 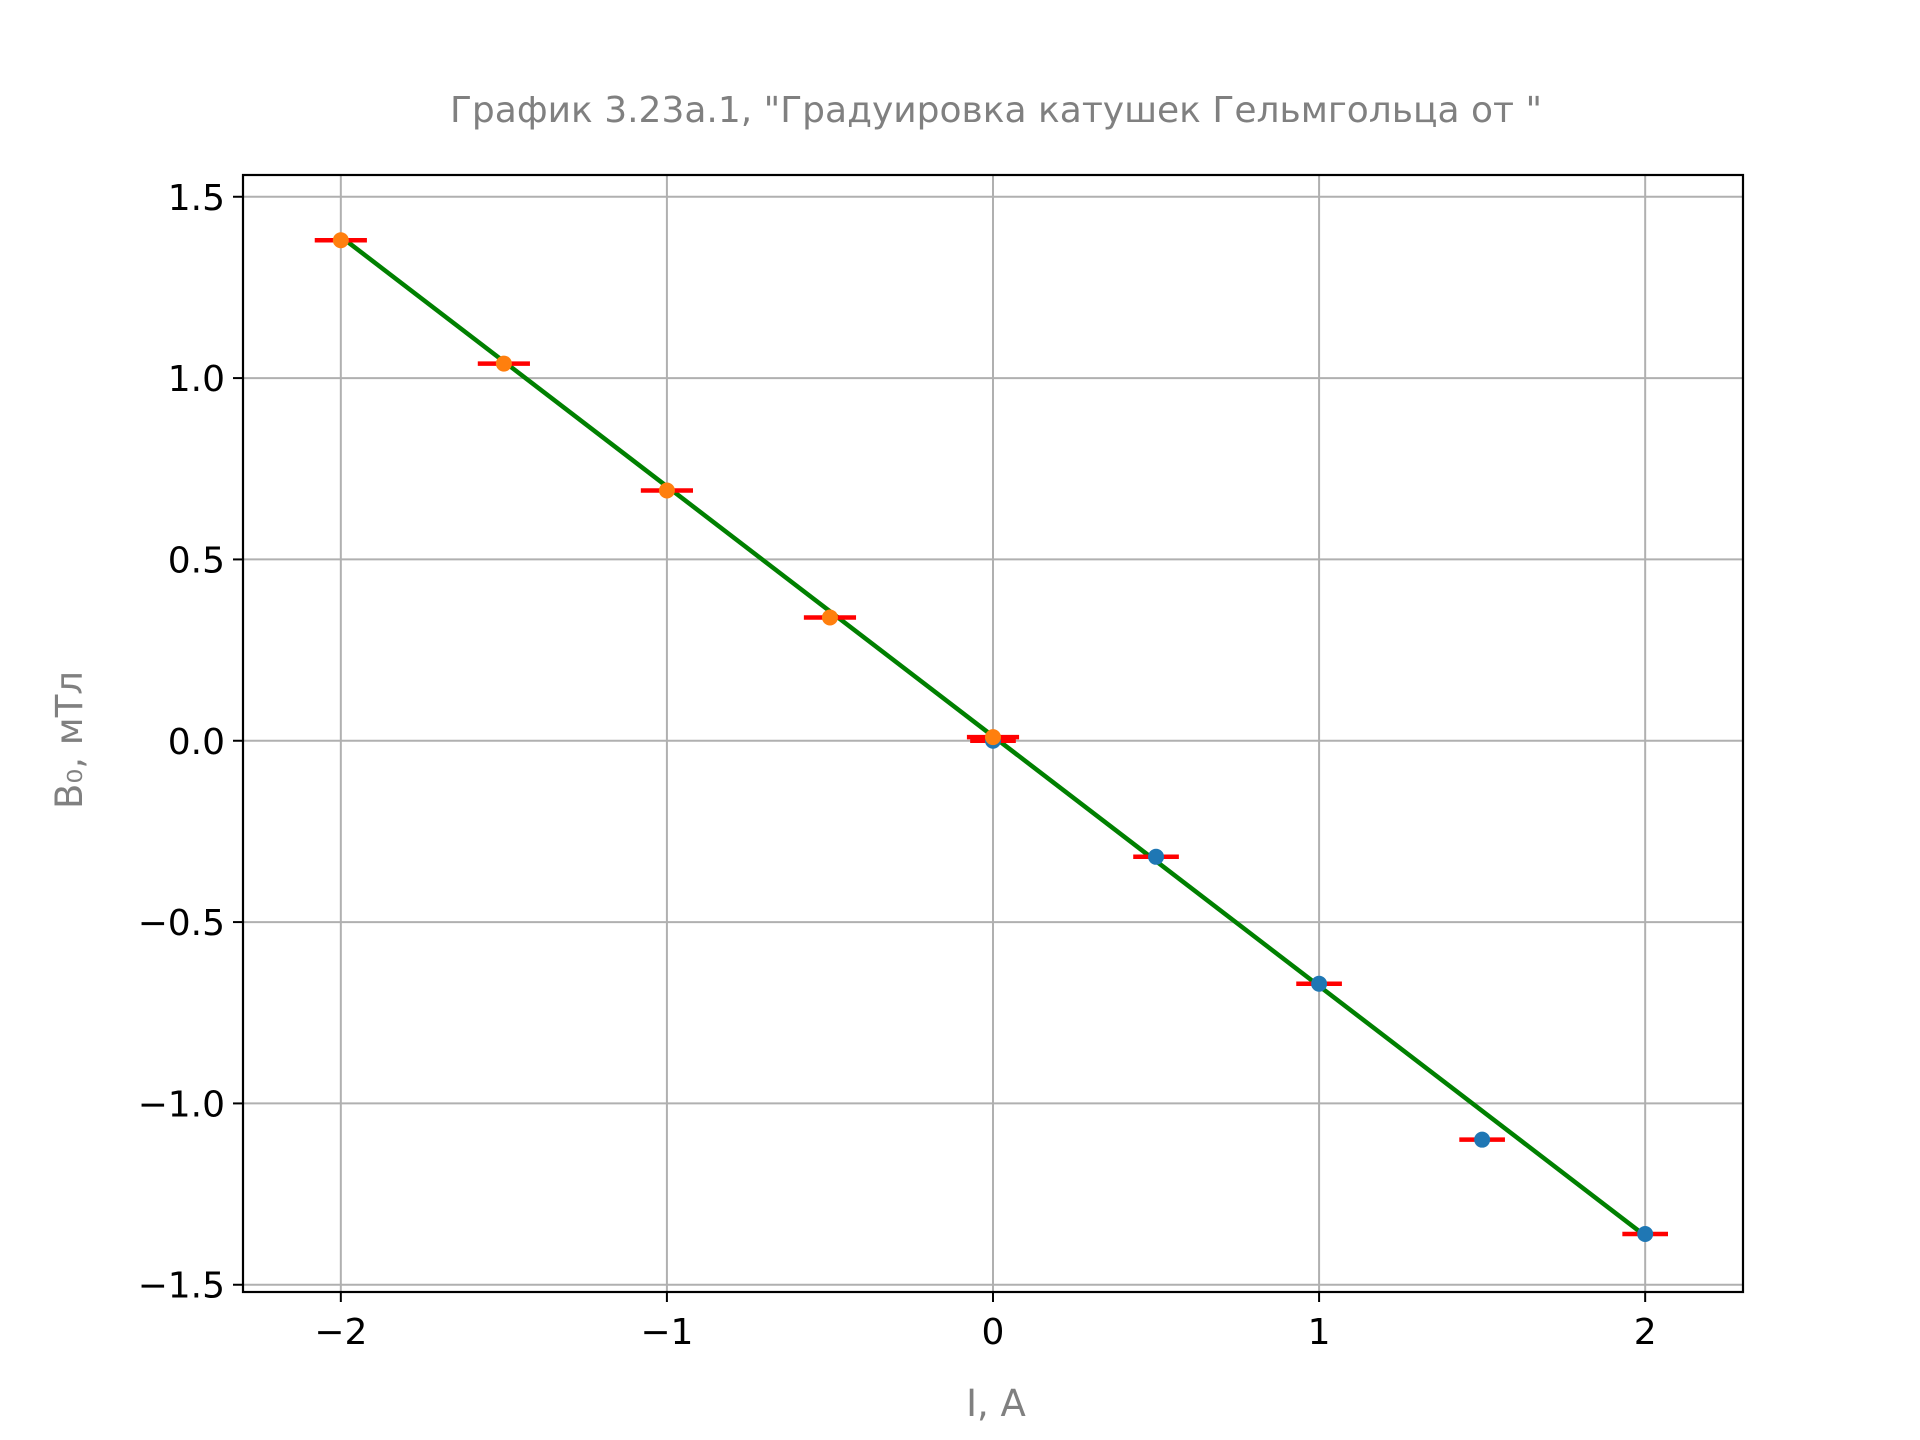 I want to click on x-tick-label: 0, so click(x=993, y=1332).